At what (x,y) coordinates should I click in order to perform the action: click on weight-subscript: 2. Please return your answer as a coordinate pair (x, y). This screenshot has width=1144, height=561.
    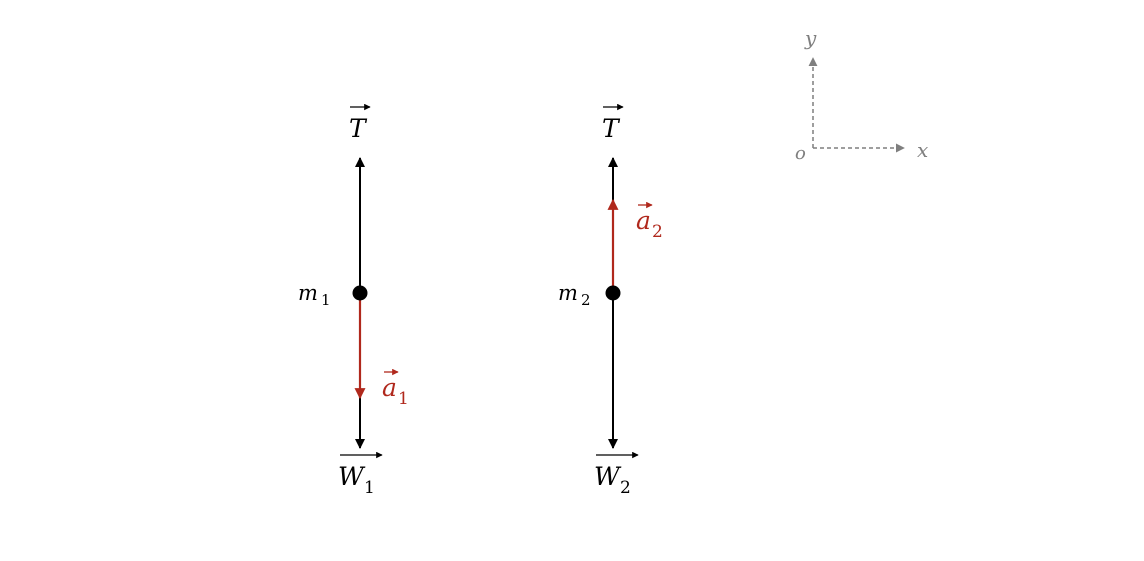
    Looking at the image, I should click on (625, 488).